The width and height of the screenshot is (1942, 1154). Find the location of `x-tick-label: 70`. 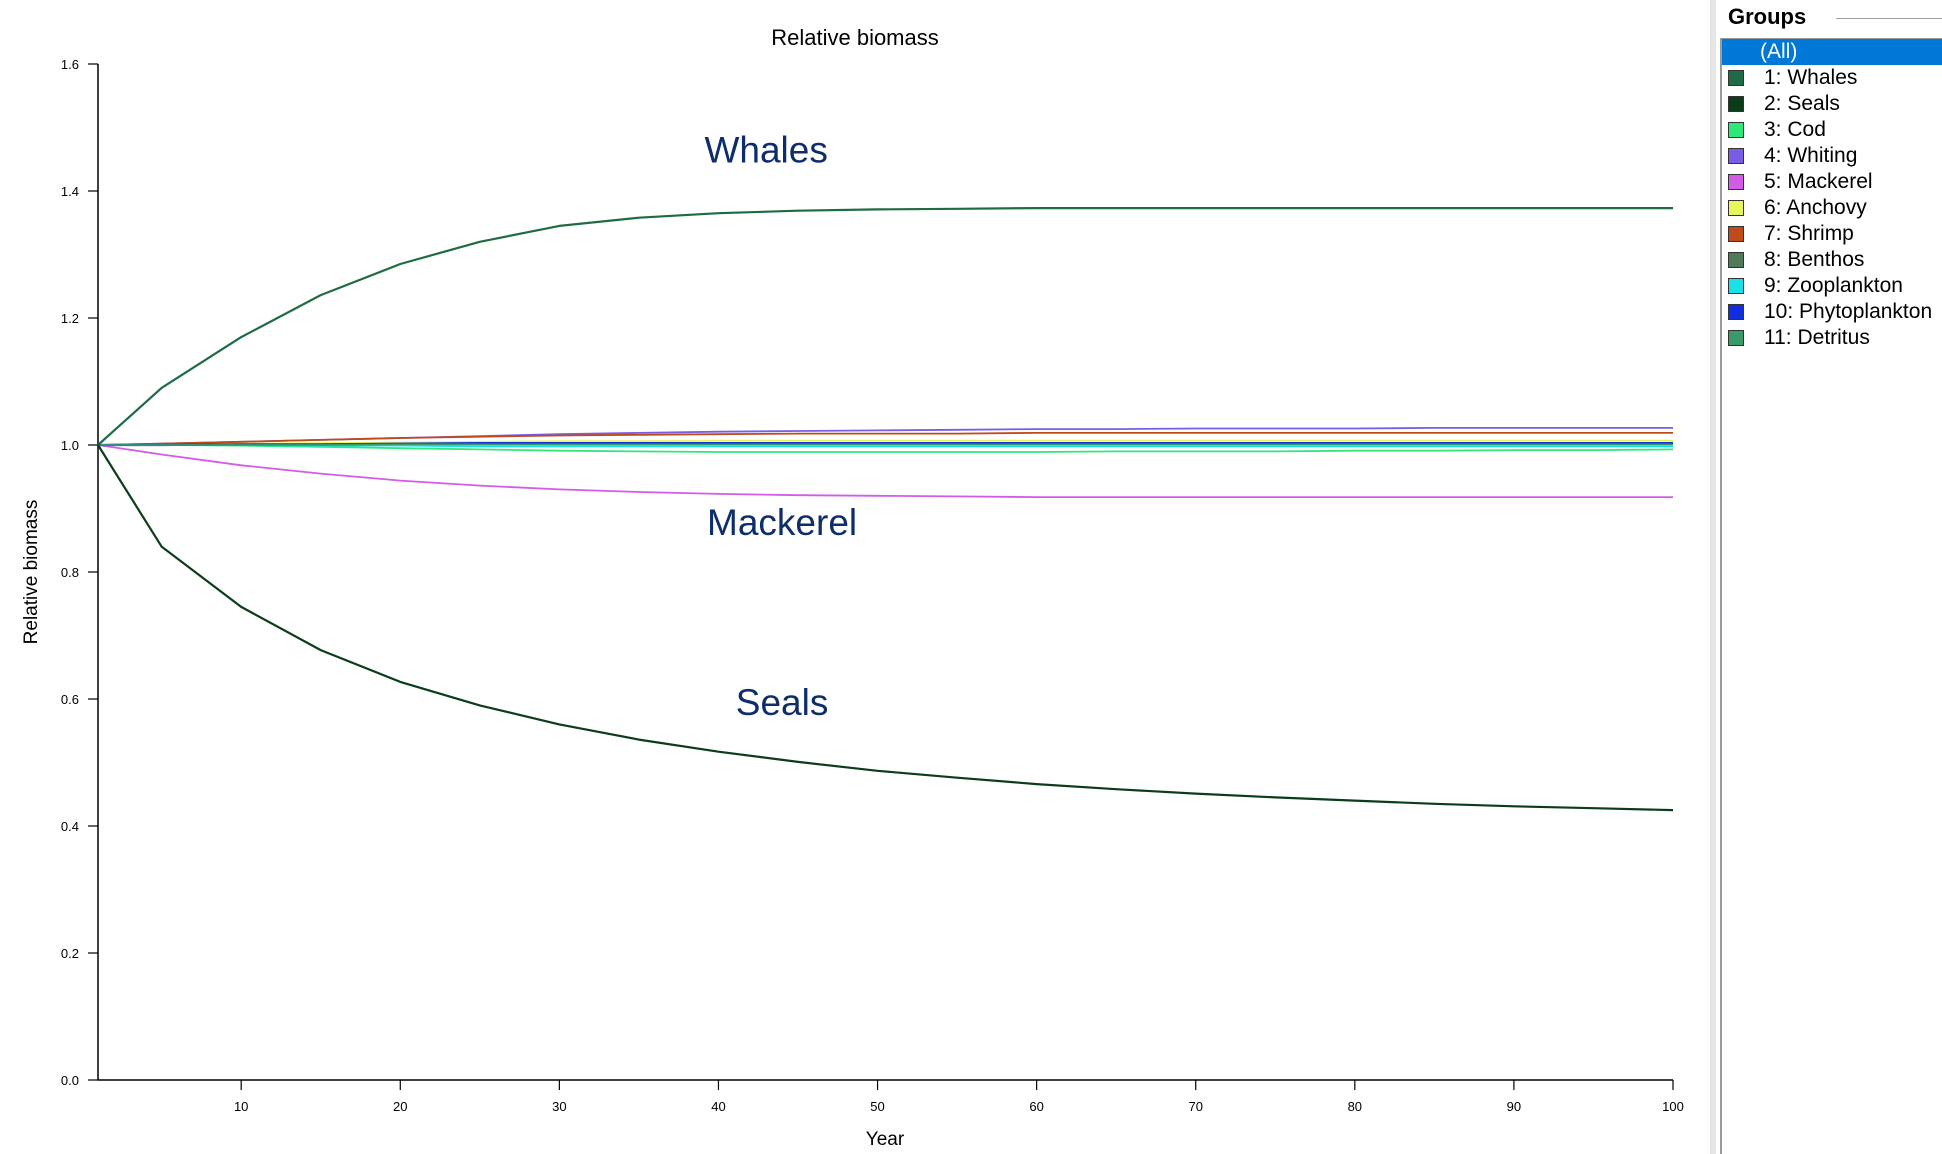

x-tick-label: 70 is located at coordinates (1195, 1106).